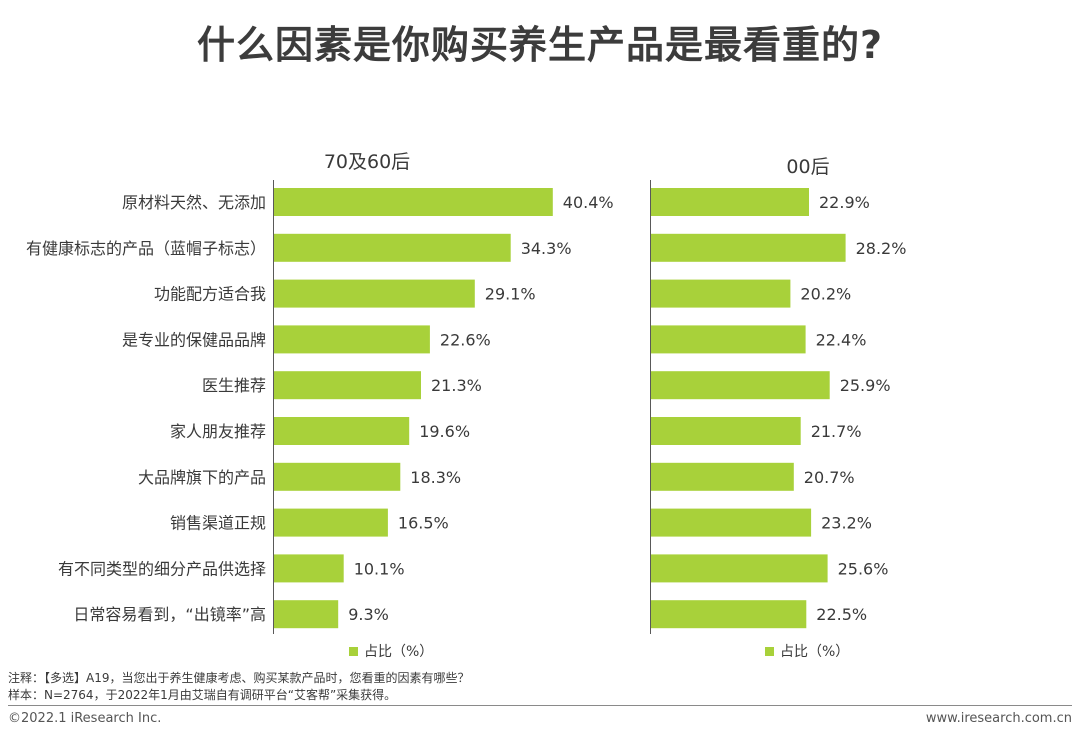 Image resolution: width=1080 pixels, height=739 pixels. I want to click on panel-title-00: 00后, so click(807, 167).